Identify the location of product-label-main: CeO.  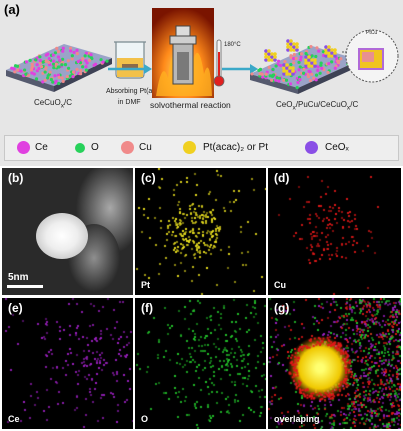
(284, 104).